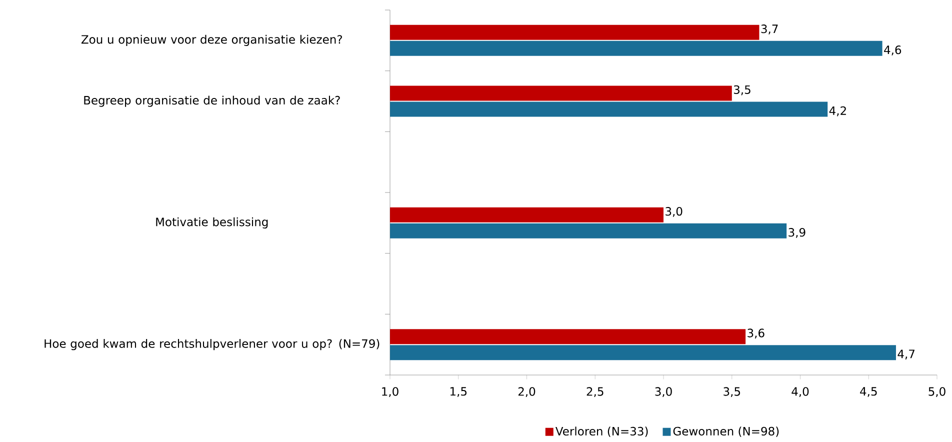 This screenshot has width=952, height=442. What do you see at coordinates (742, 90) in the screenshot?
I see `data-label: 3,5` at bounding box center [742, 90].